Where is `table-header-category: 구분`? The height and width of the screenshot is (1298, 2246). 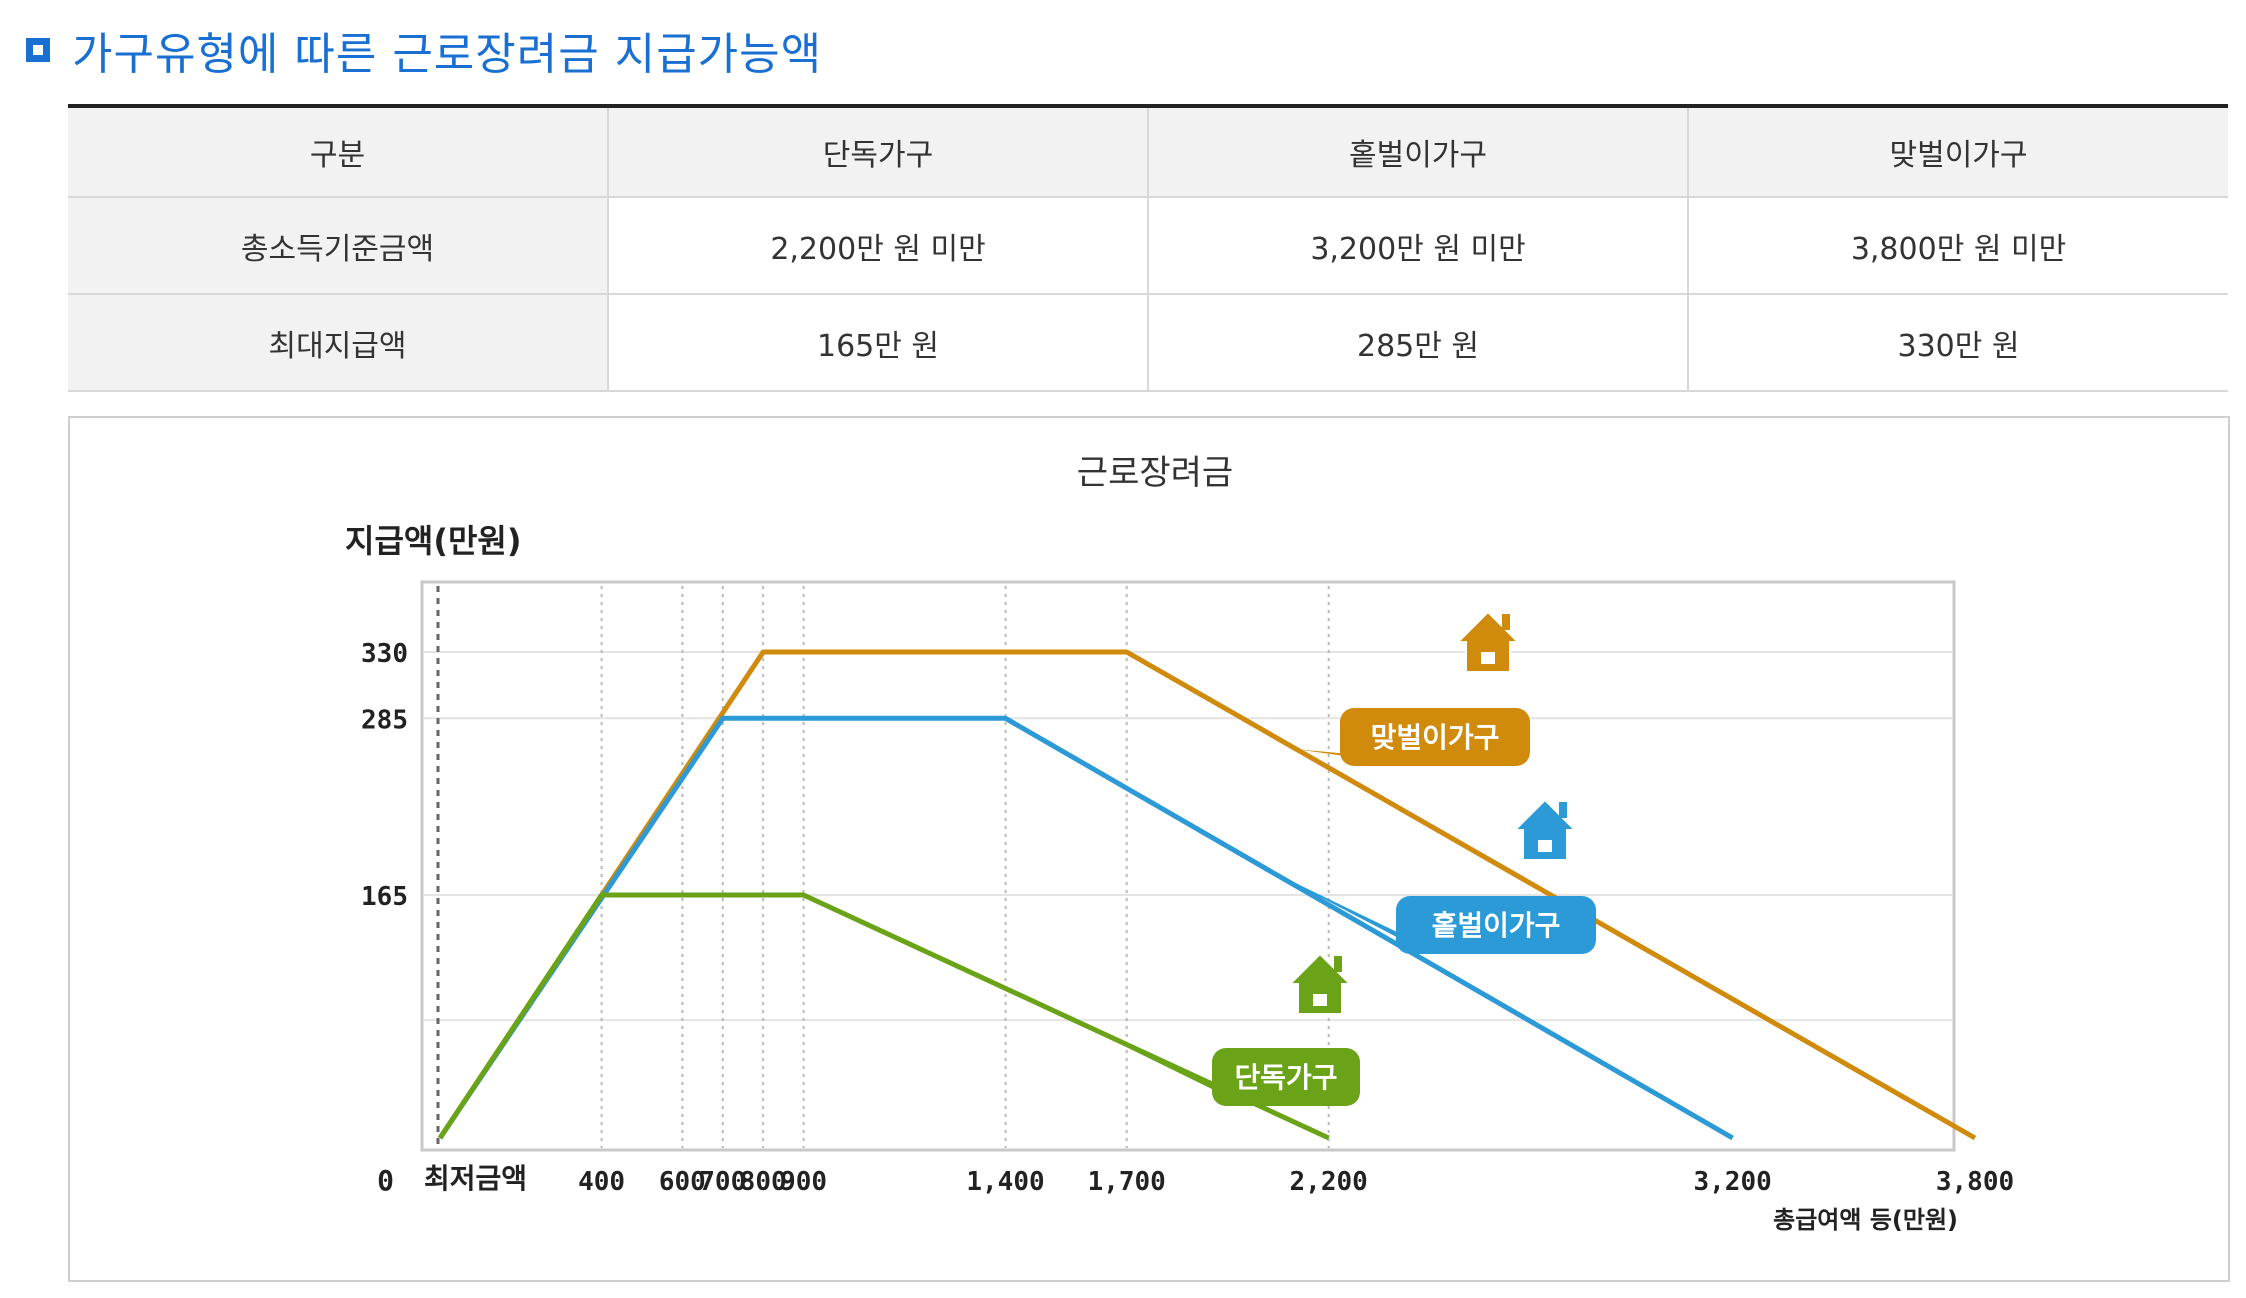
table-header-category: 구분 is located at coordinates (338, 152).